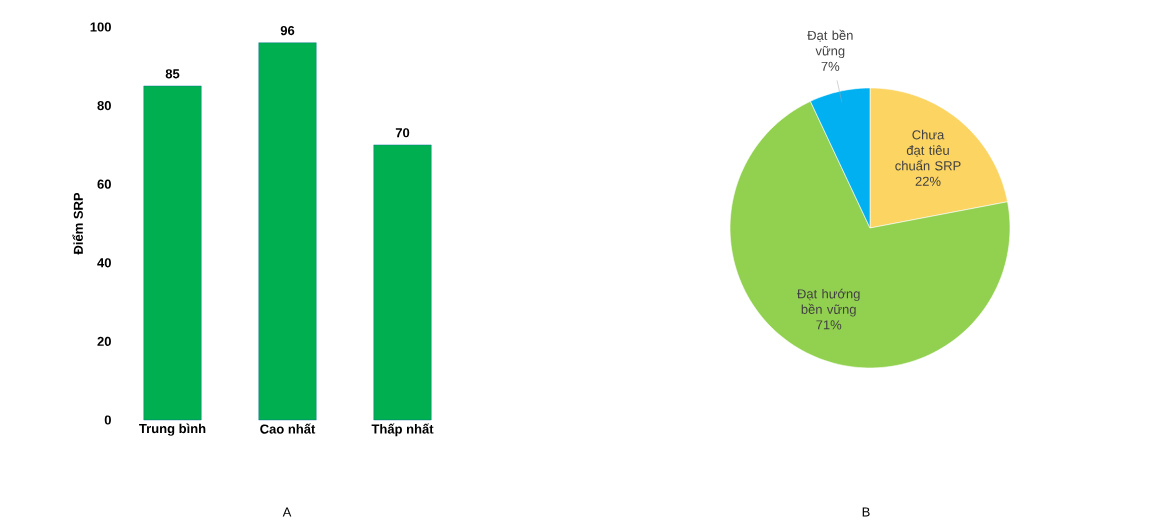 The image size is (1158, 524). What do you see at coordinates (866, 512) in the screenshot?
I see `text: B` at bounding box center [866, 512].